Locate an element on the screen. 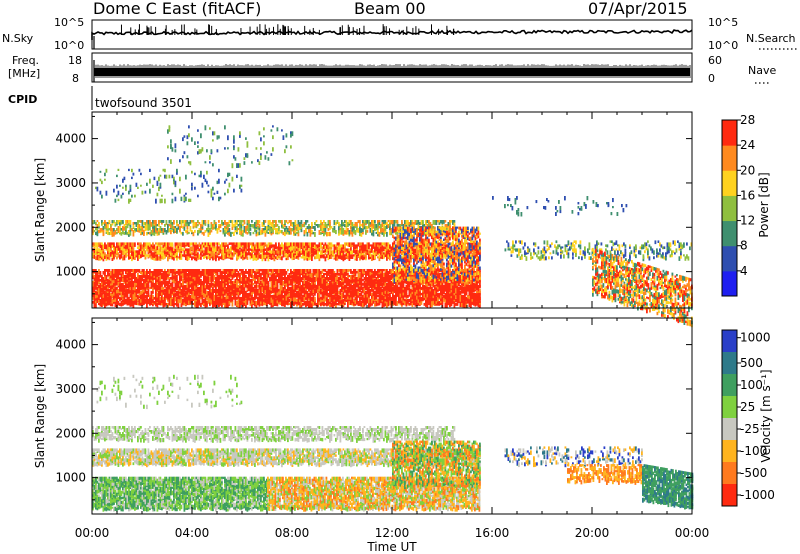 This screenshot has height=554, width=800. sky-label: N.Sky is located at coordinates (18, 38).